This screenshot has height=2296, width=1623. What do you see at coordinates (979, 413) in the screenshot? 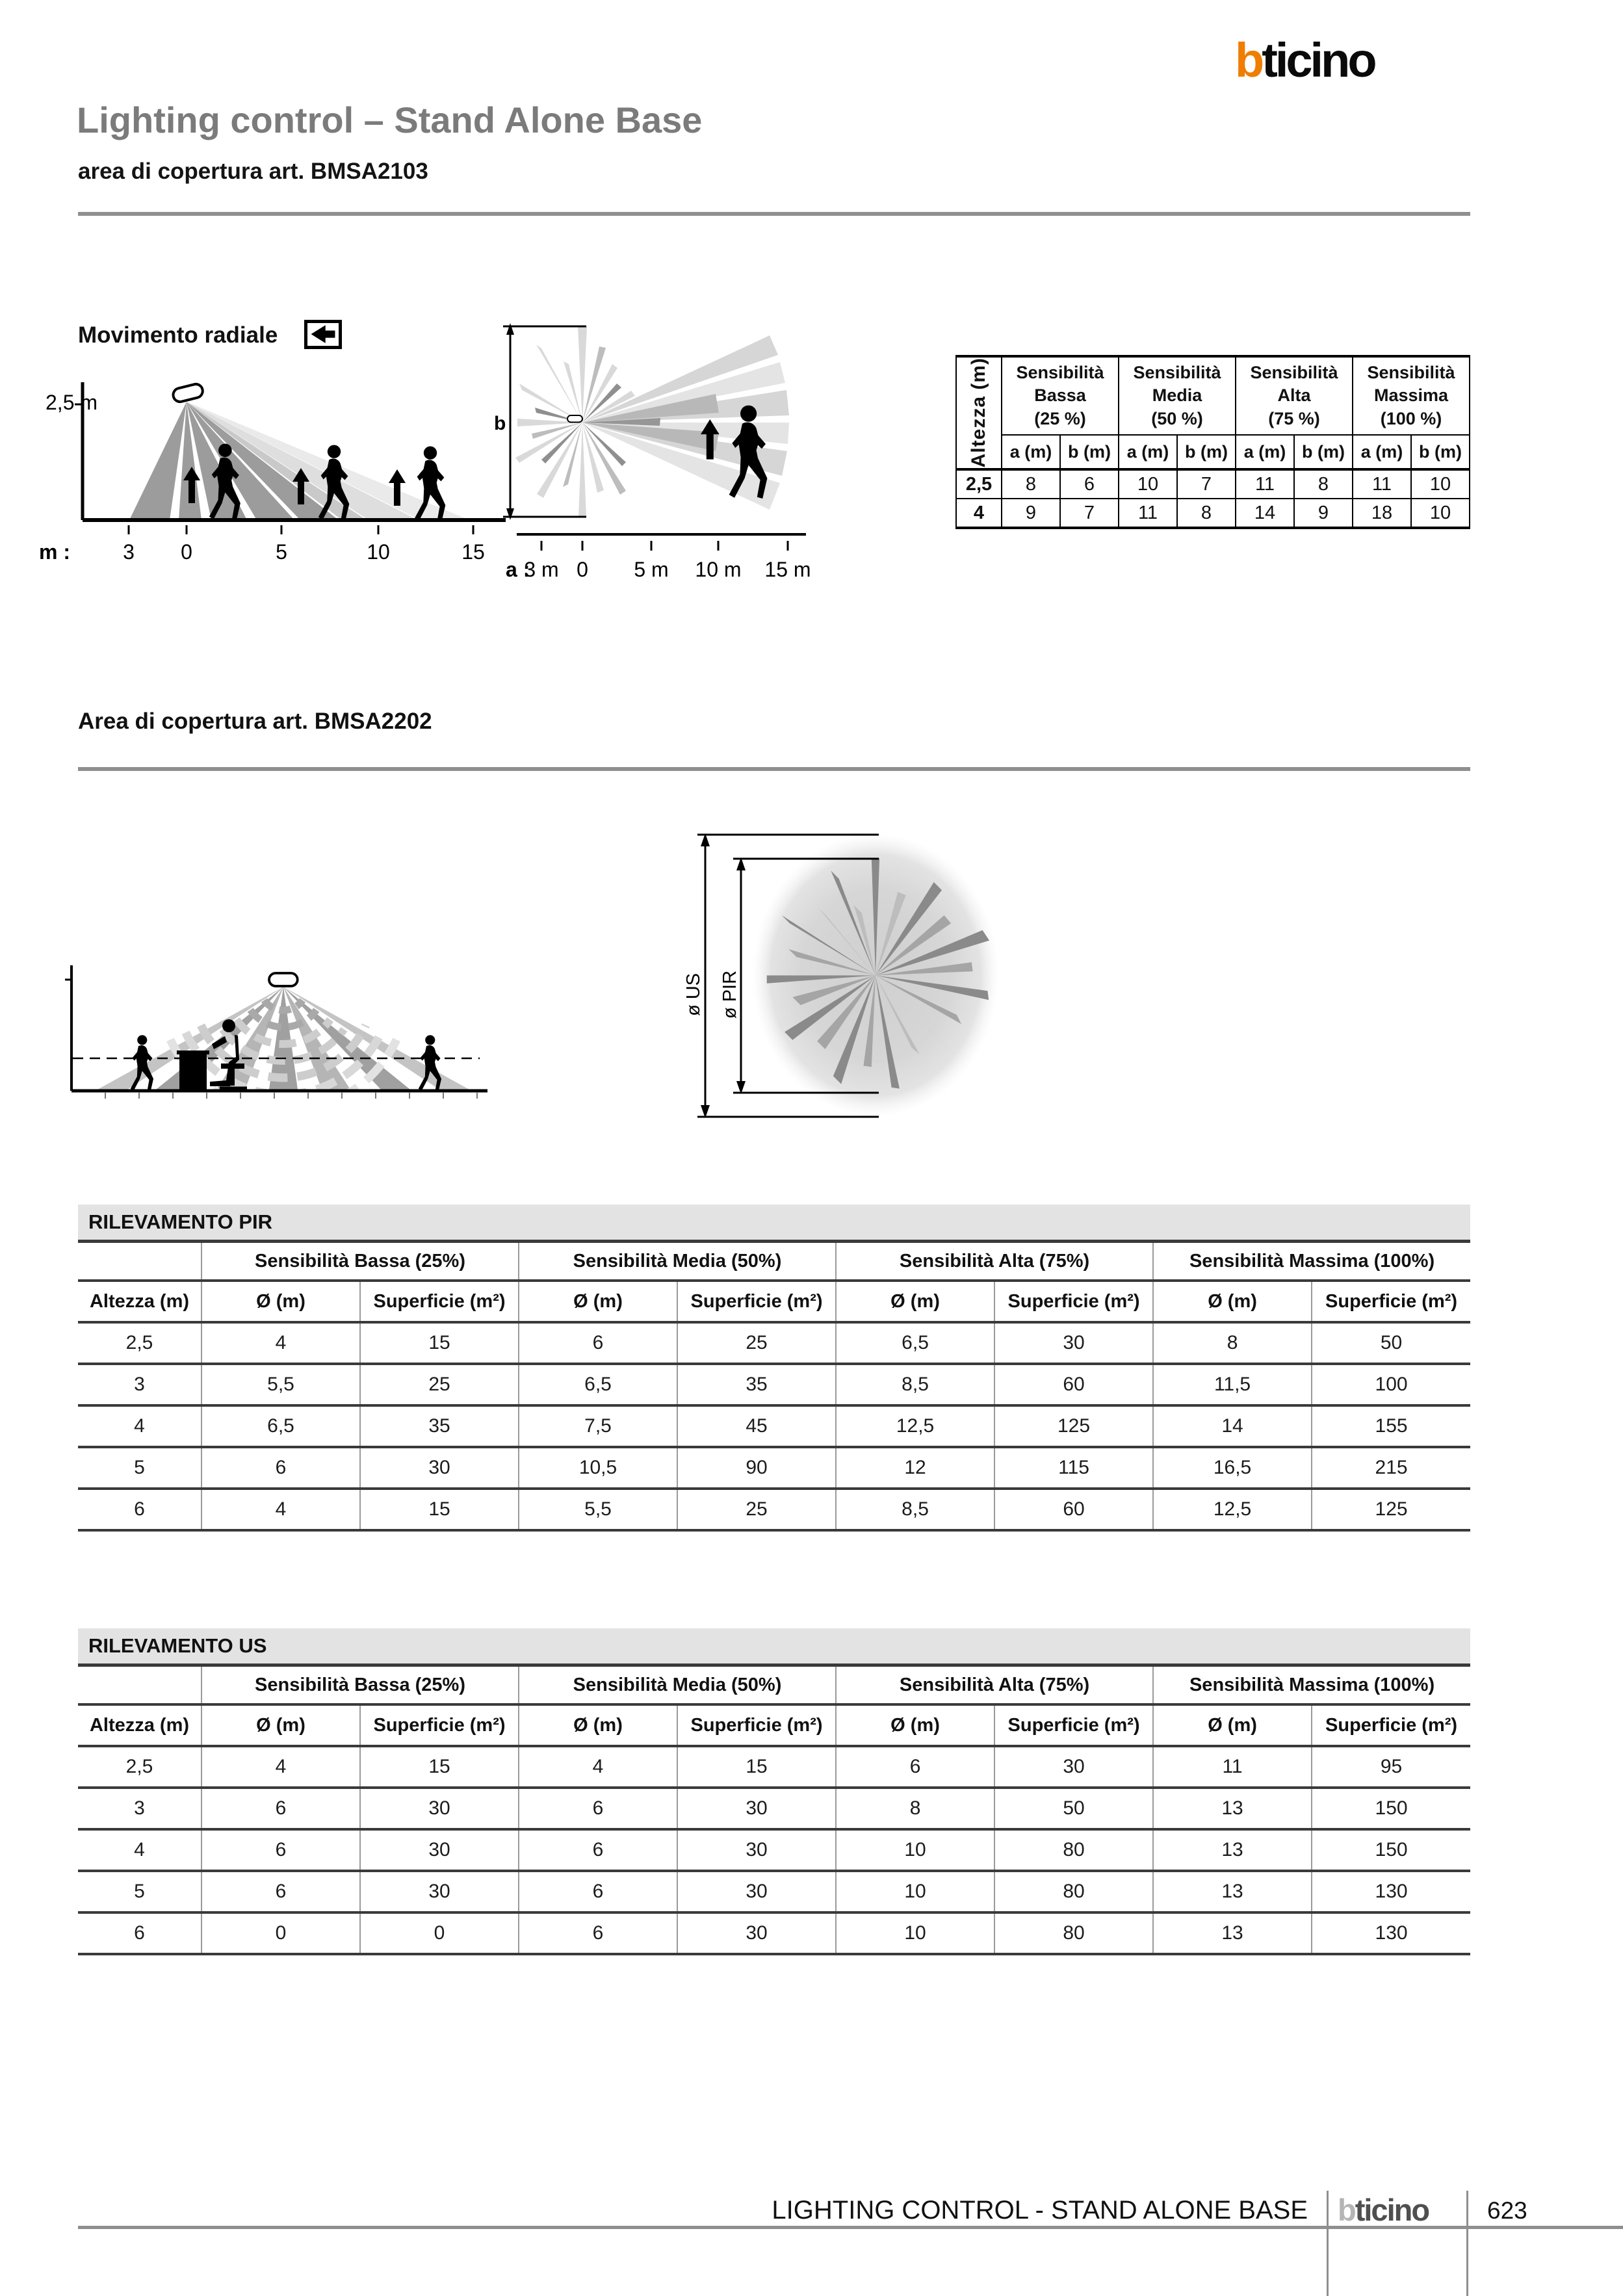
I see `corner-header: Altezza (m)` at bounding box center [979, 413].